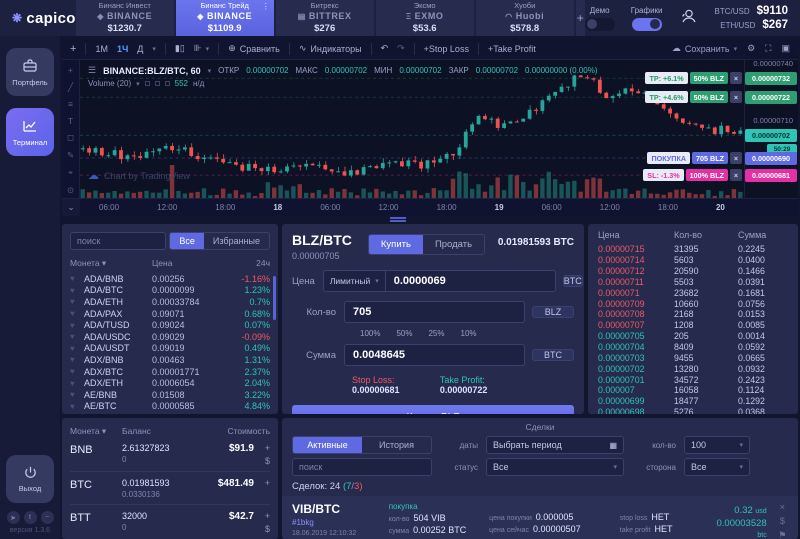 This screenshot has width=800, height=539. What do you see at coordinates (717, 467) in the screenshot?
I see `side-filter-select: Все ▾` at bounding box center [717, 467].